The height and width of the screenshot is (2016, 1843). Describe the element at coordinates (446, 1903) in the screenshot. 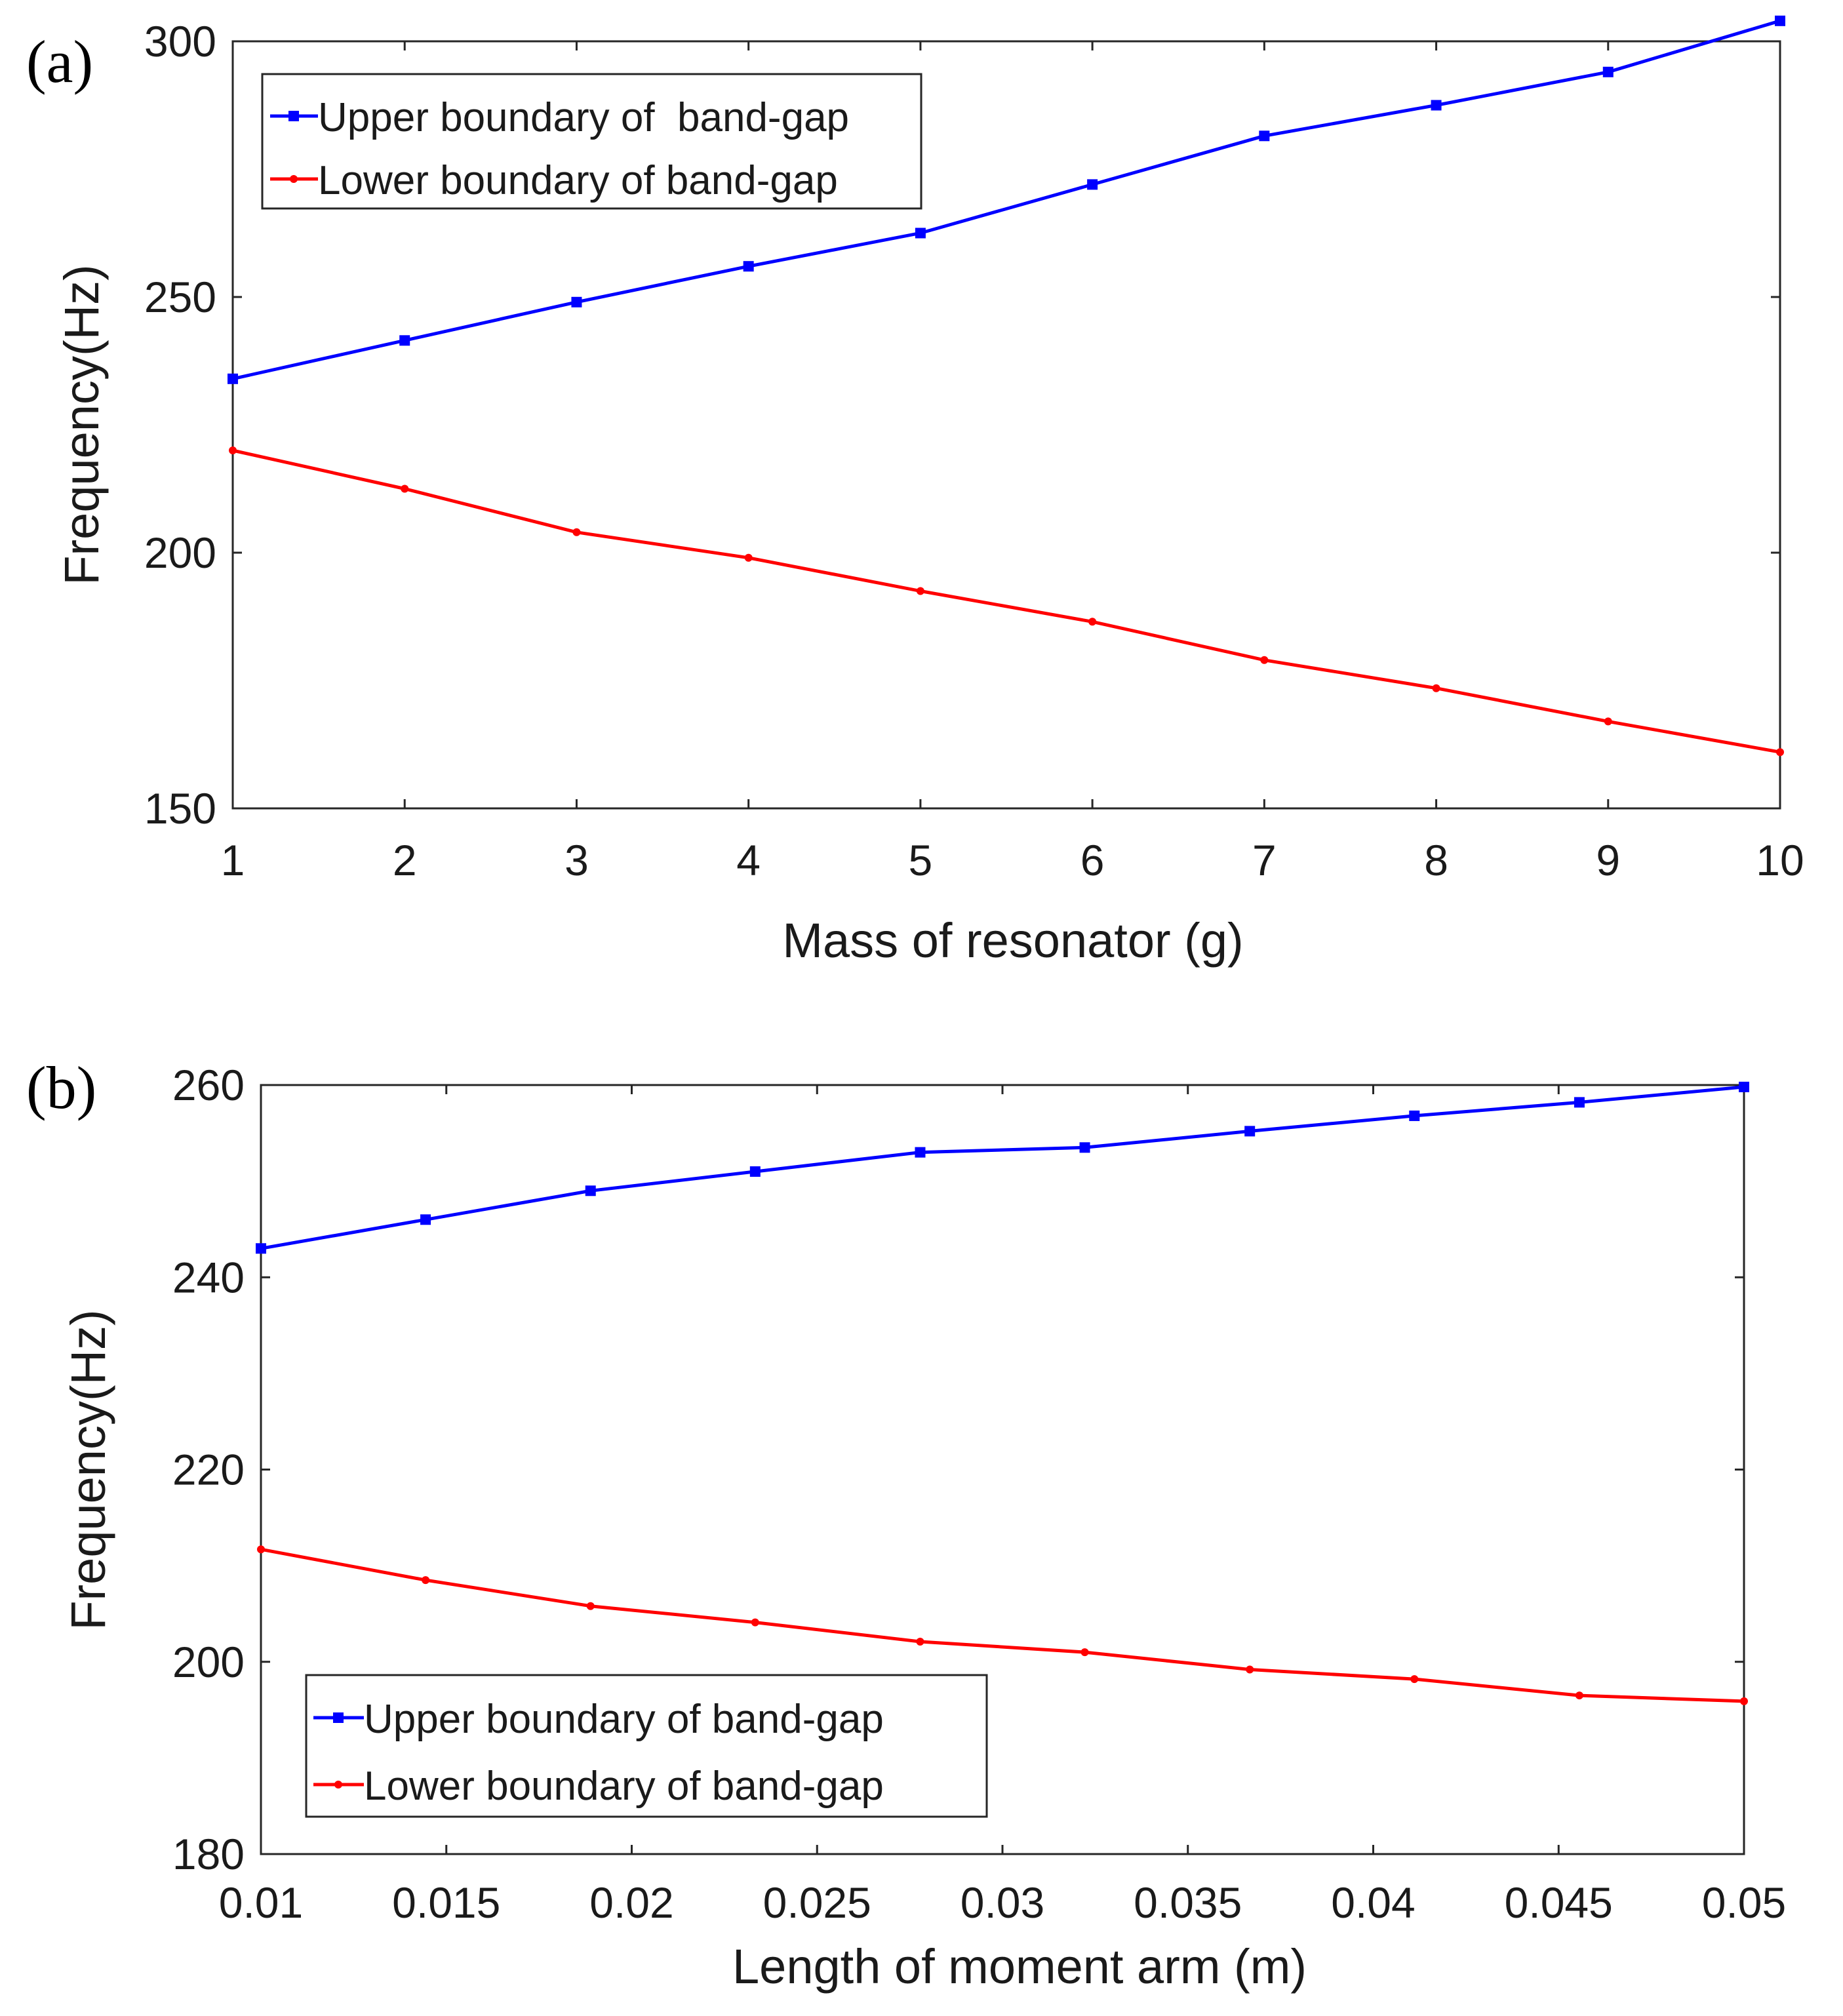

I see `panel-b-x-tick-label: 0.015` at that location.